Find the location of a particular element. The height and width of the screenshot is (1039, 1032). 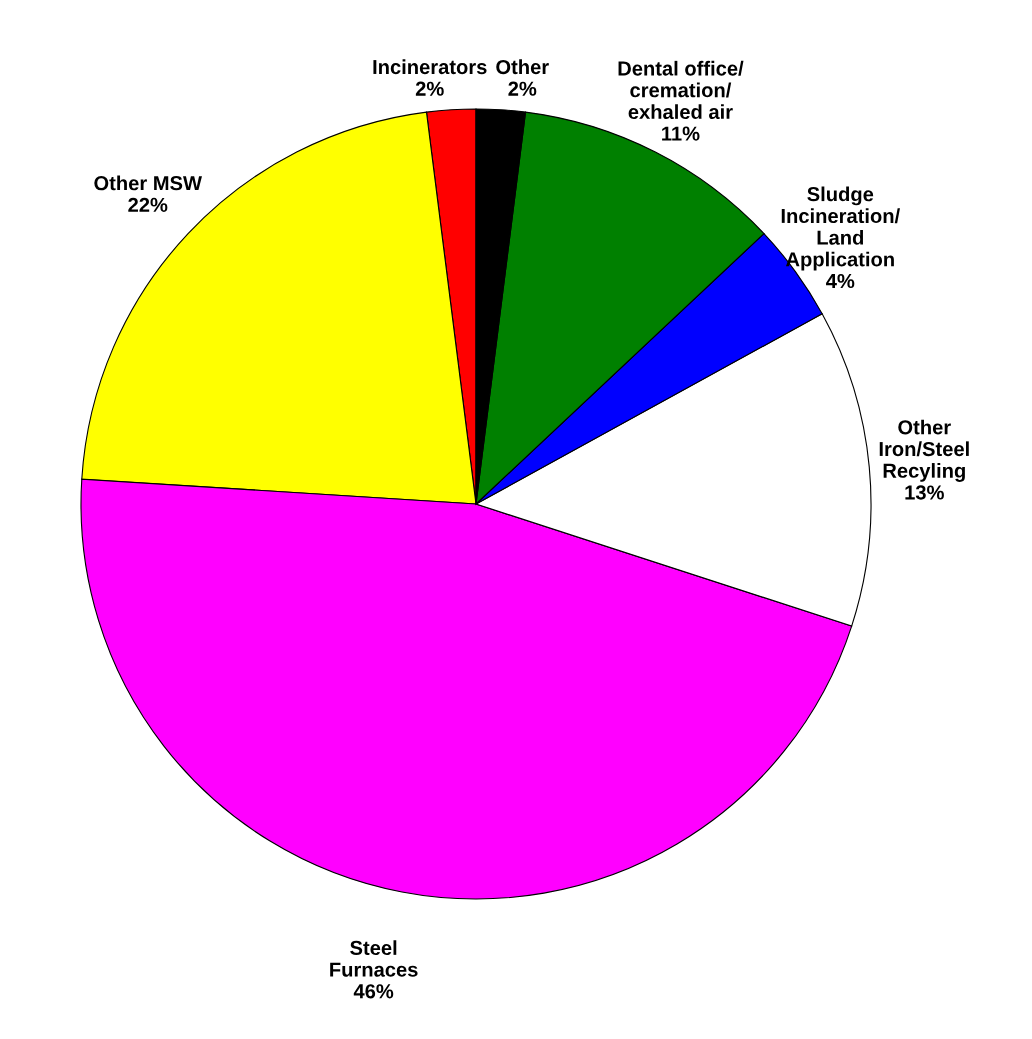

slice-label: Other MSW is located at coordinates (148, 183).